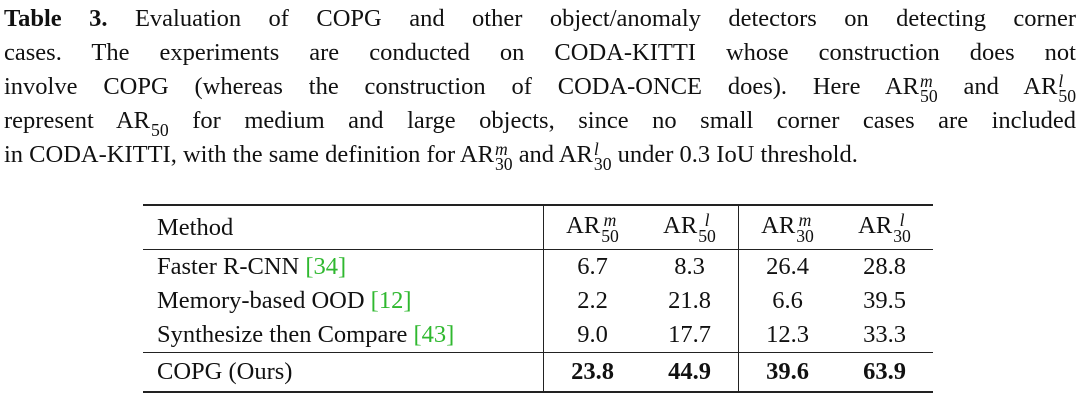 Image resolution: width=1080 pixels, height=401 pixels. Describe the element at coordinates (884, 266) in the screenshot. I see `value-cell: 28.8` at that location.